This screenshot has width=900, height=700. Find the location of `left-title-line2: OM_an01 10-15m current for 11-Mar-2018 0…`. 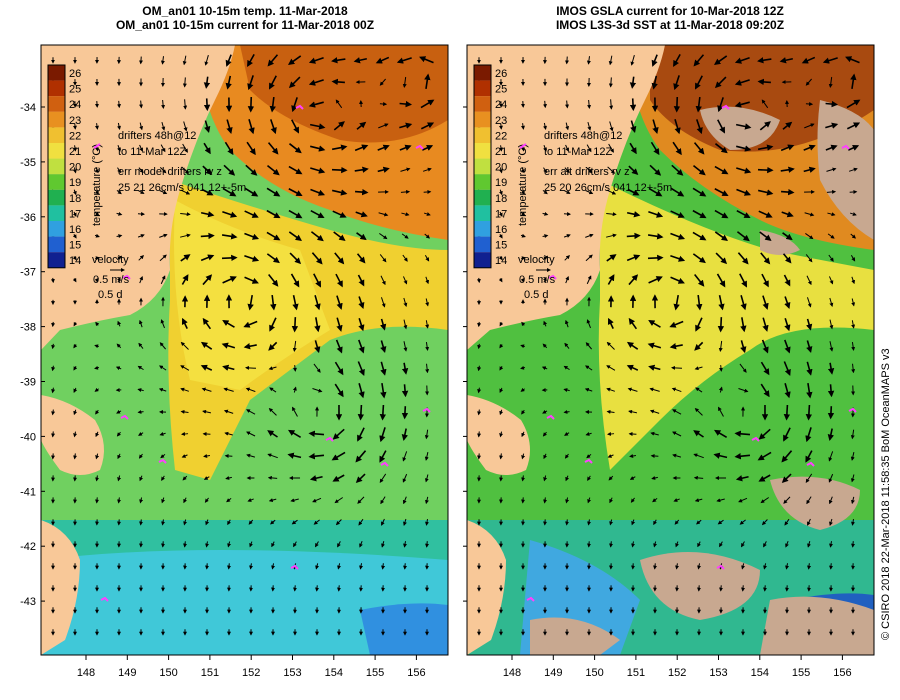

left-title-line2: OM_an01 10-15m current for 11-Mar-2018 0… is located at coordinates (245, 25).